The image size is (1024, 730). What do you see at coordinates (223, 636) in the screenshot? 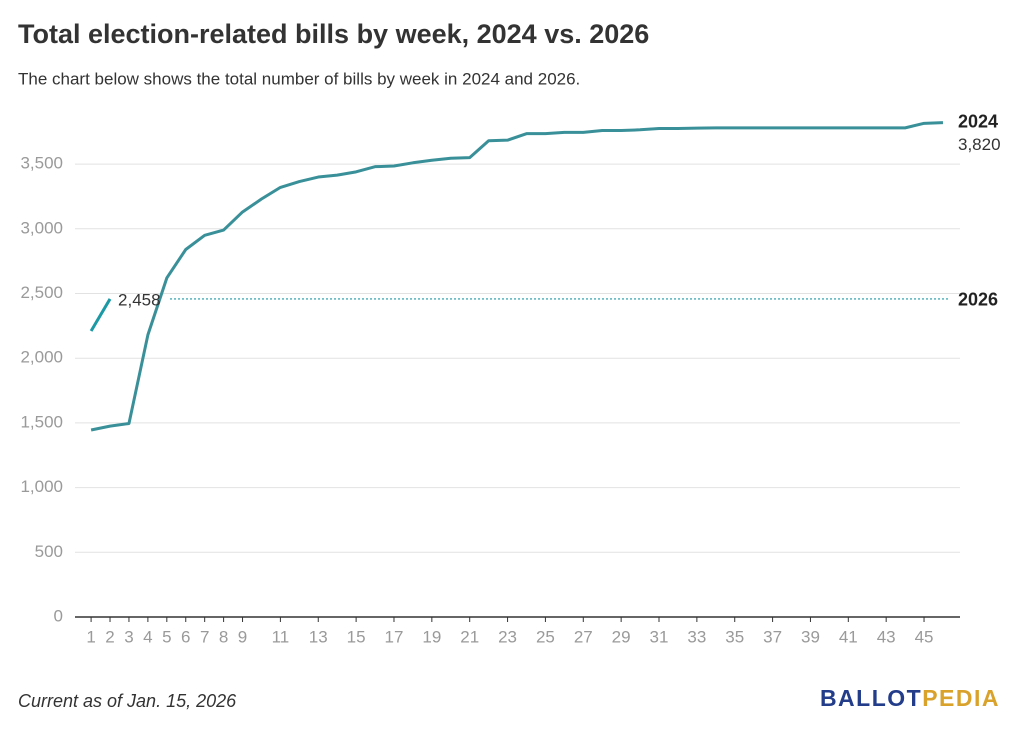
I see `x-tick-label: 8` at bounding box center [223, 636].